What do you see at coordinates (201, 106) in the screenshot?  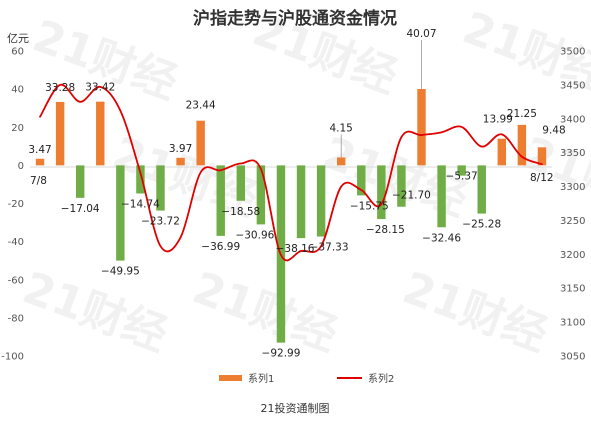 I see `data-label-8: 23.44` at bounding box center [201, 106].